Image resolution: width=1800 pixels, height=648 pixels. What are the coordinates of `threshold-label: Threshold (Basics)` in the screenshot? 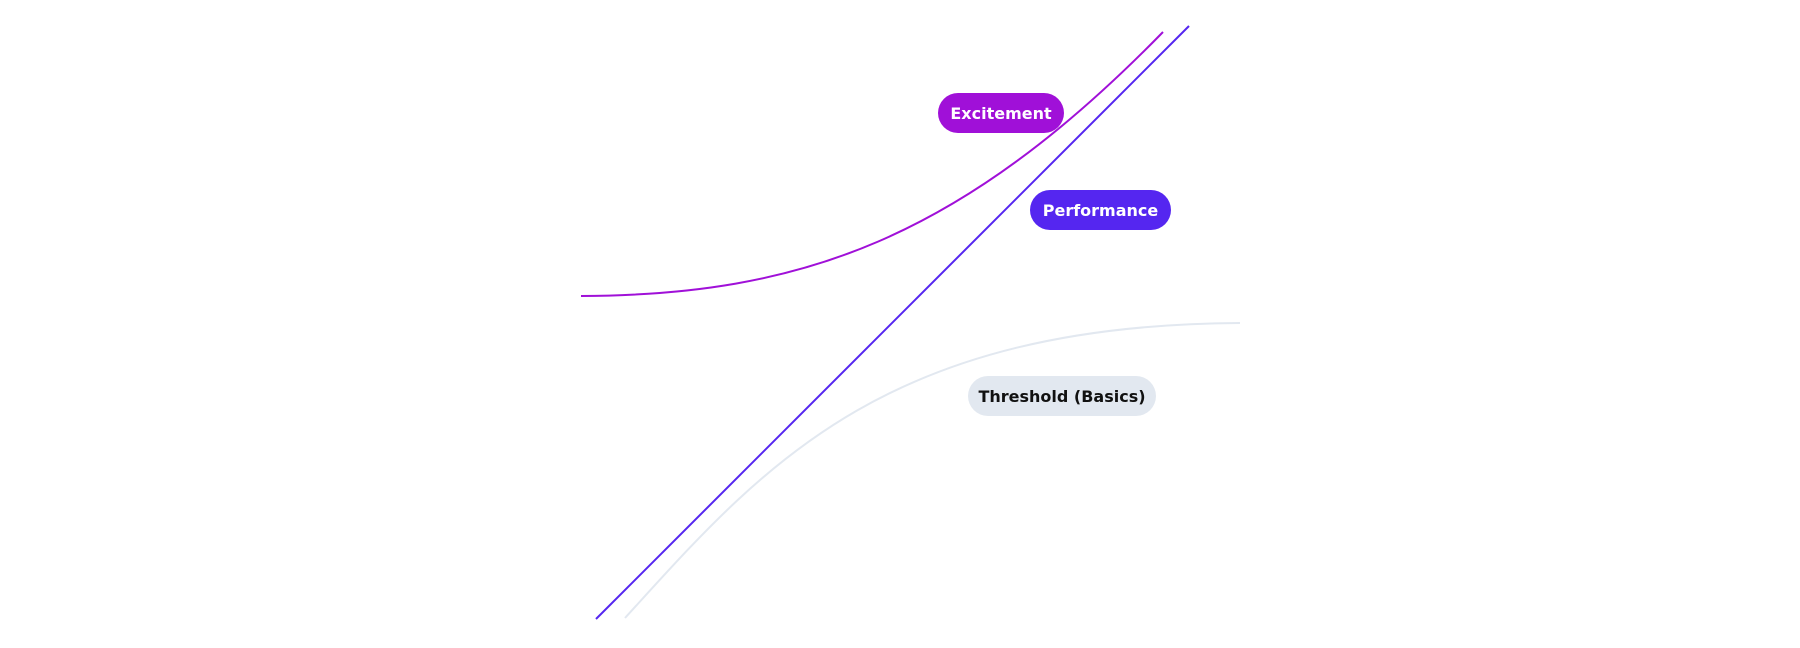 It's located at (1062, 396).